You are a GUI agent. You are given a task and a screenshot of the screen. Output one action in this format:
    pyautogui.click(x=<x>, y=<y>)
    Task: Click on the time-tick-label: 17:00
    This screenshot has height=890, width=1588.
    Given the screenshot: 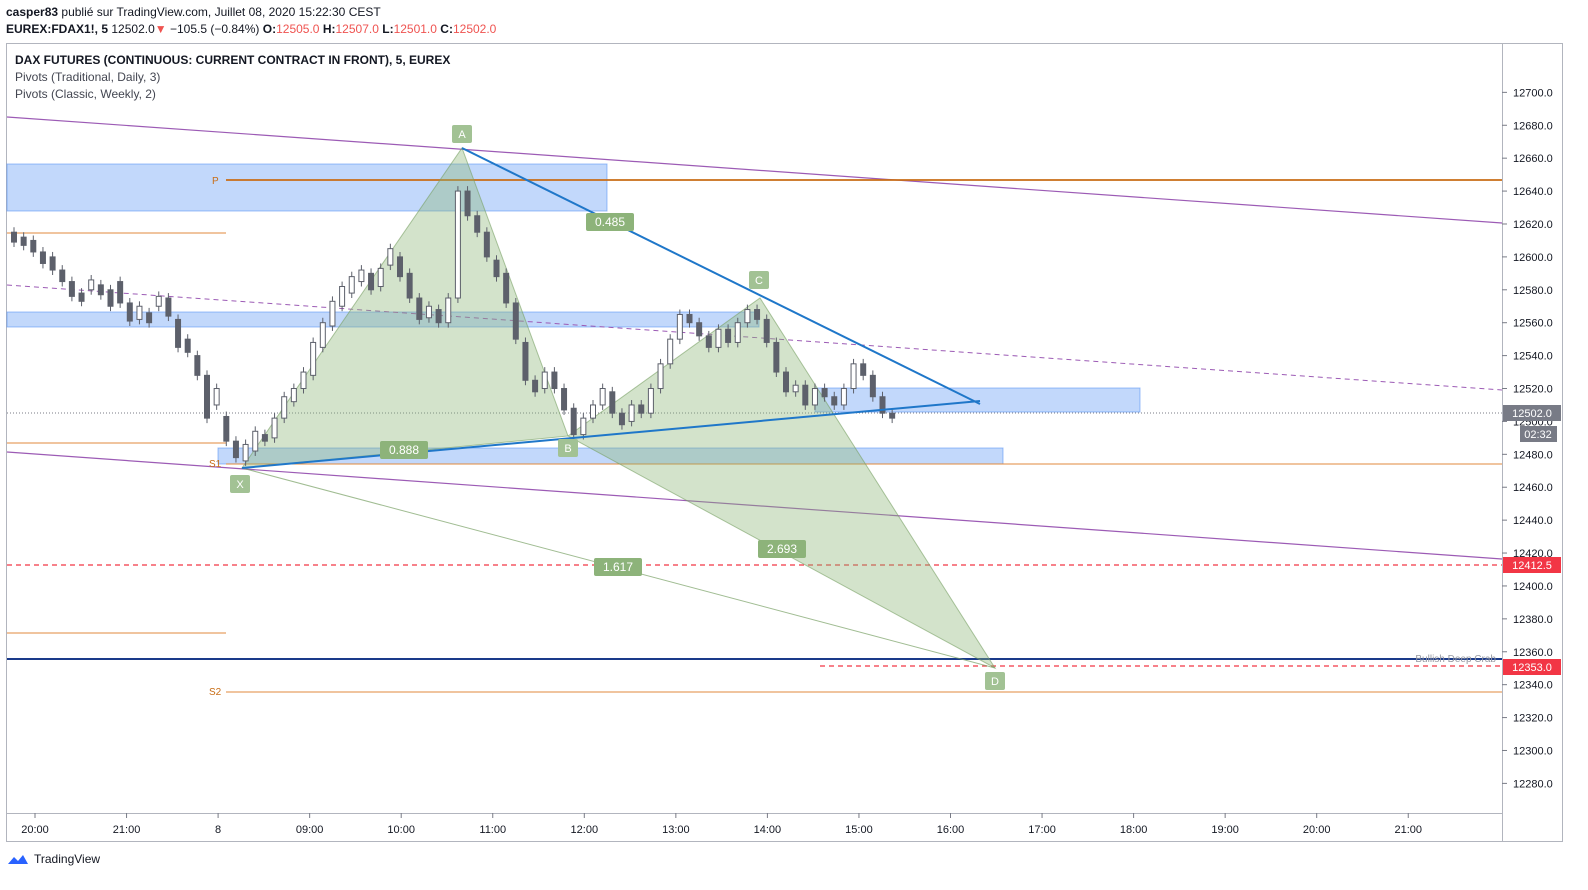 What is the action you would take?
    pyautogui.click(x=1042, y=830)
    